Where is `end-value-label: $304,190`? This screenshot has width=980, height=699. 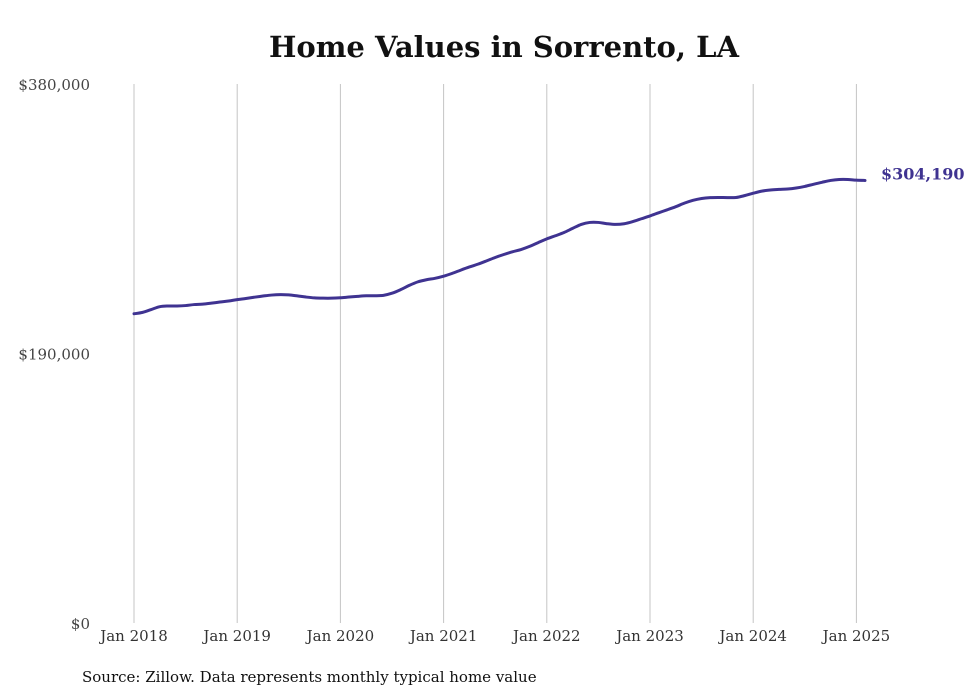
end-value-label: $304,190 is located at coordinates (923, 173).